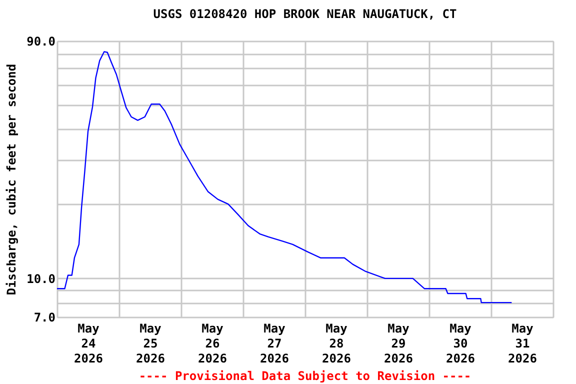 The width and height of the screenshot is (576, 384). I want to click on x-tick-label: May 30 2026, so click(460, 344).